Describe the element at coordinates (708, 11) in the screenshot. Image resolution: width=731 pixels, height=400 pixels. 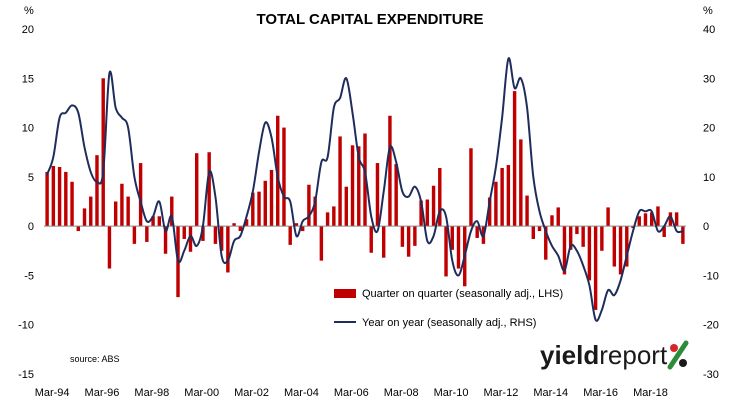
I see `right-axis-unit: %` at that location.